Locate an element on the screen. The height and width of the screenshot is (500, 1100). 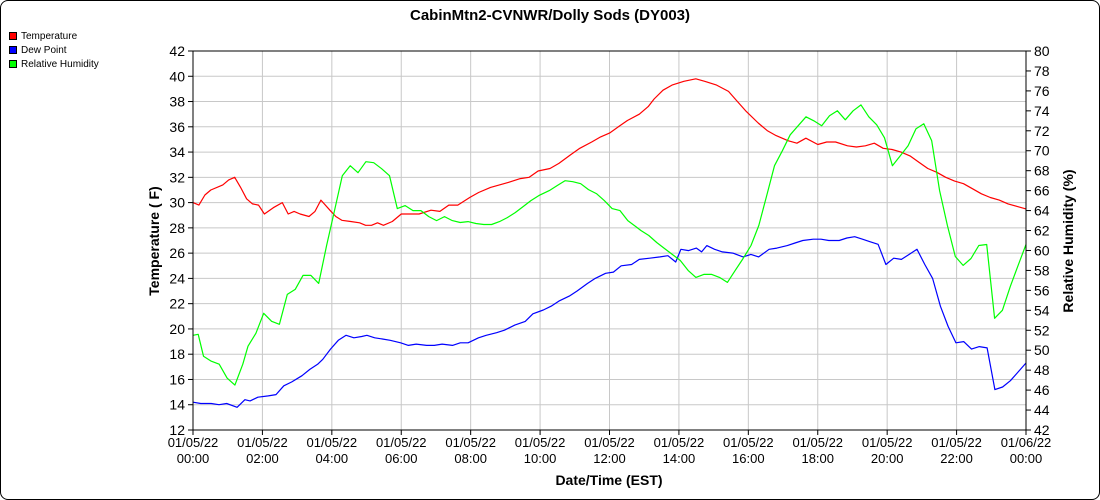
legend-label-relative-humidity: Relative Humidity is located at coordinates (60, 64).